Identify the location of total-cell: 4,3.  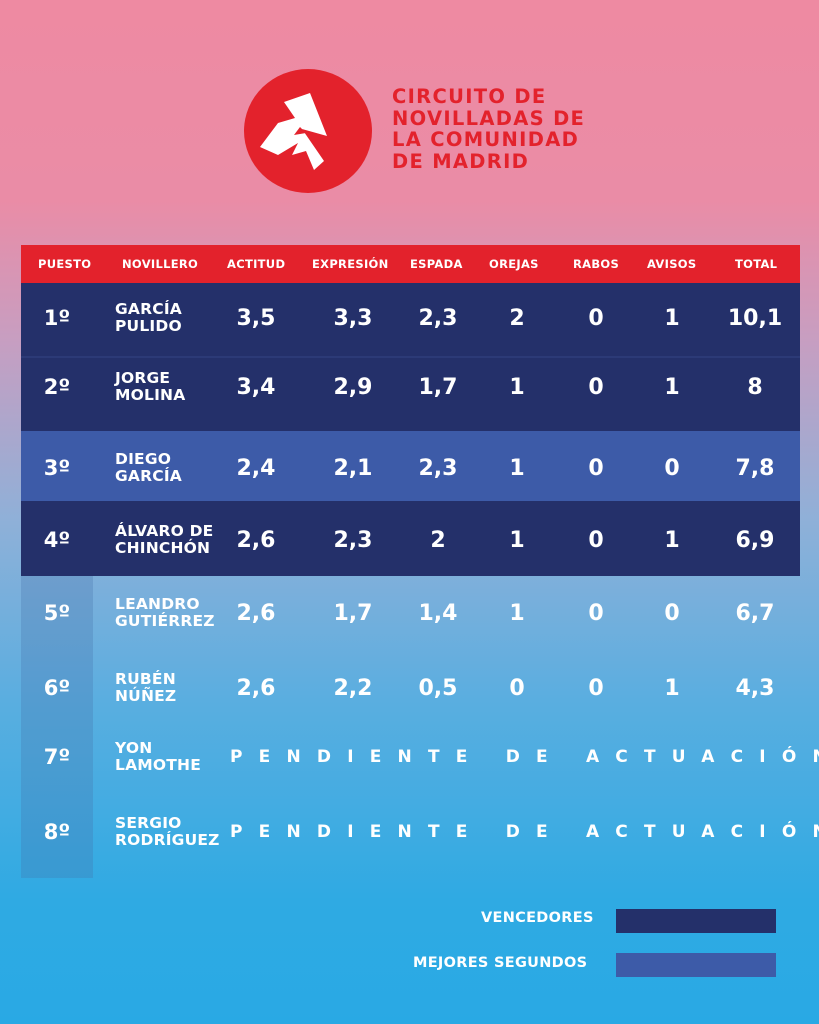
(755, 688).